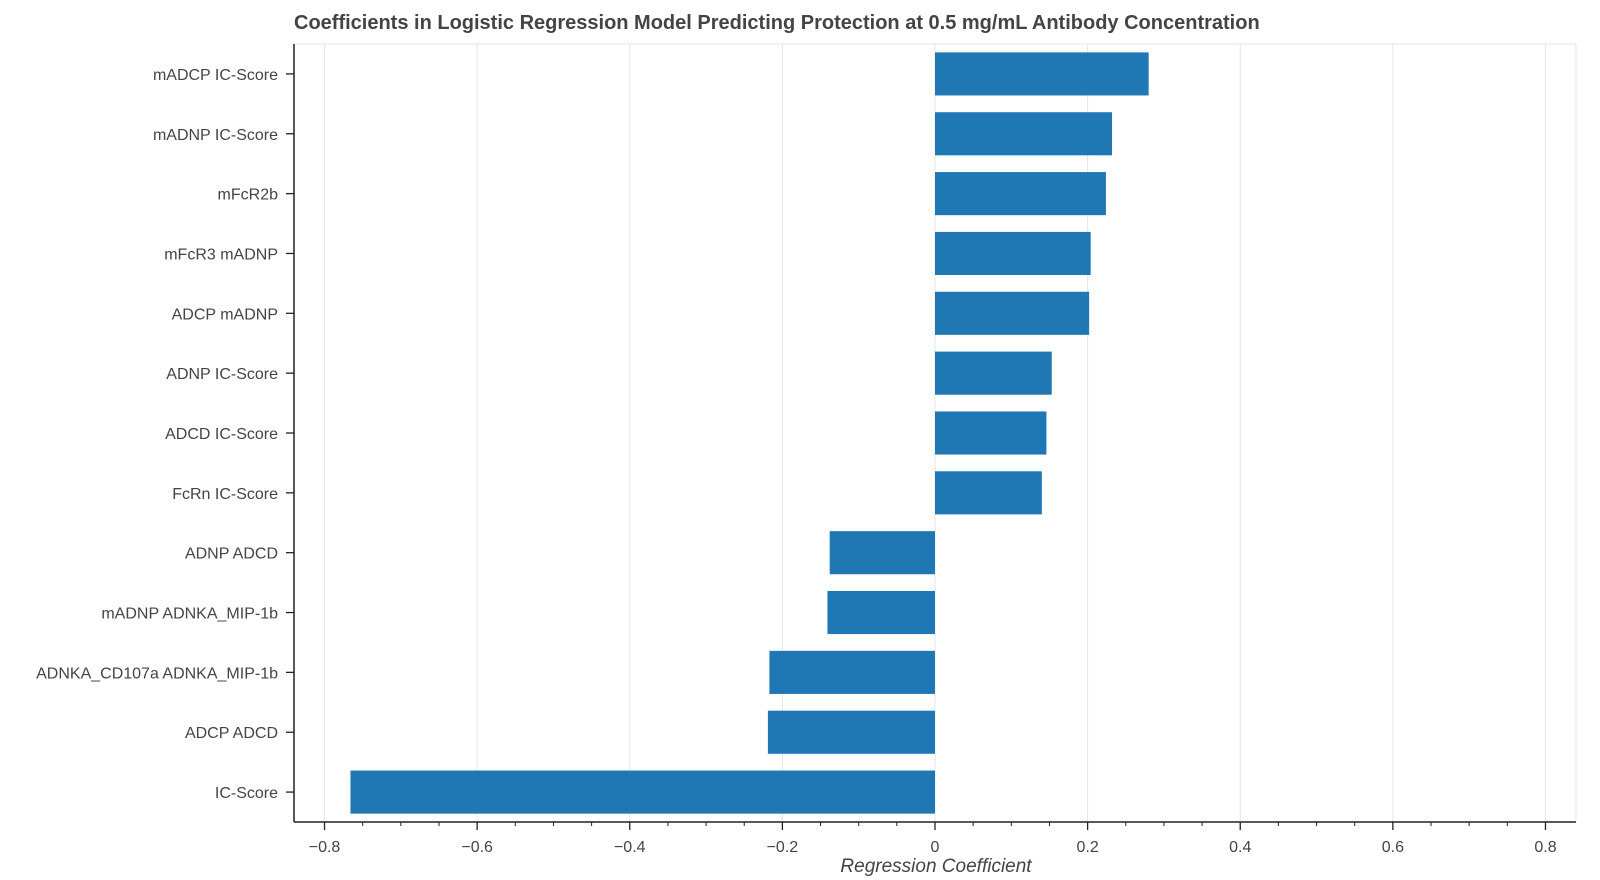  Describe the element at coordinates (225, 494) in the screenshot. I see `y-tick-label: FcRn IC-Score` at that location.